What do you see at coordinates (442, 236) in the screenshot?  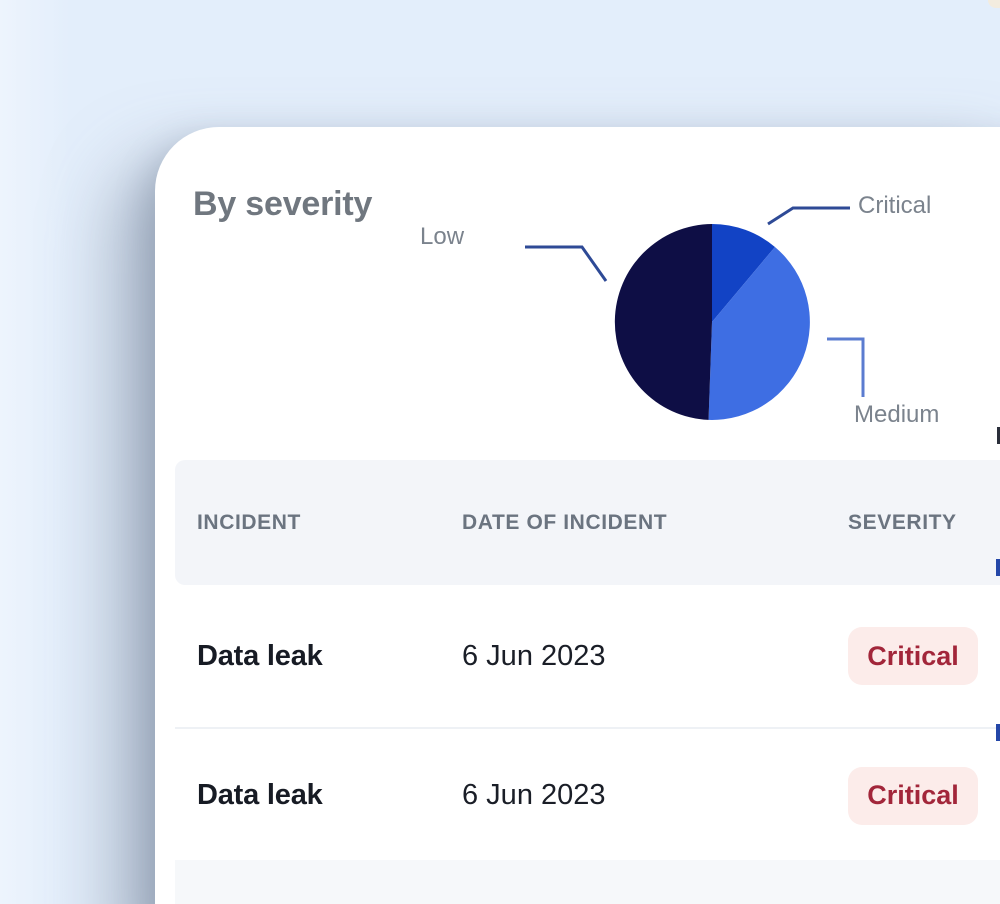 I see `pie-label-low: Low` at bounding box center [442, 236].